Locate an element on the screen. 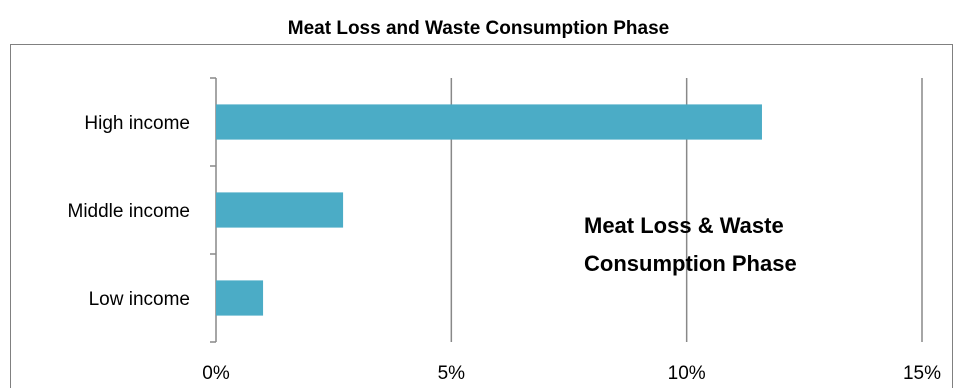 This screenshot has width=957, height=390. x-tick-label: 10% is located at coordinates (687, 373).